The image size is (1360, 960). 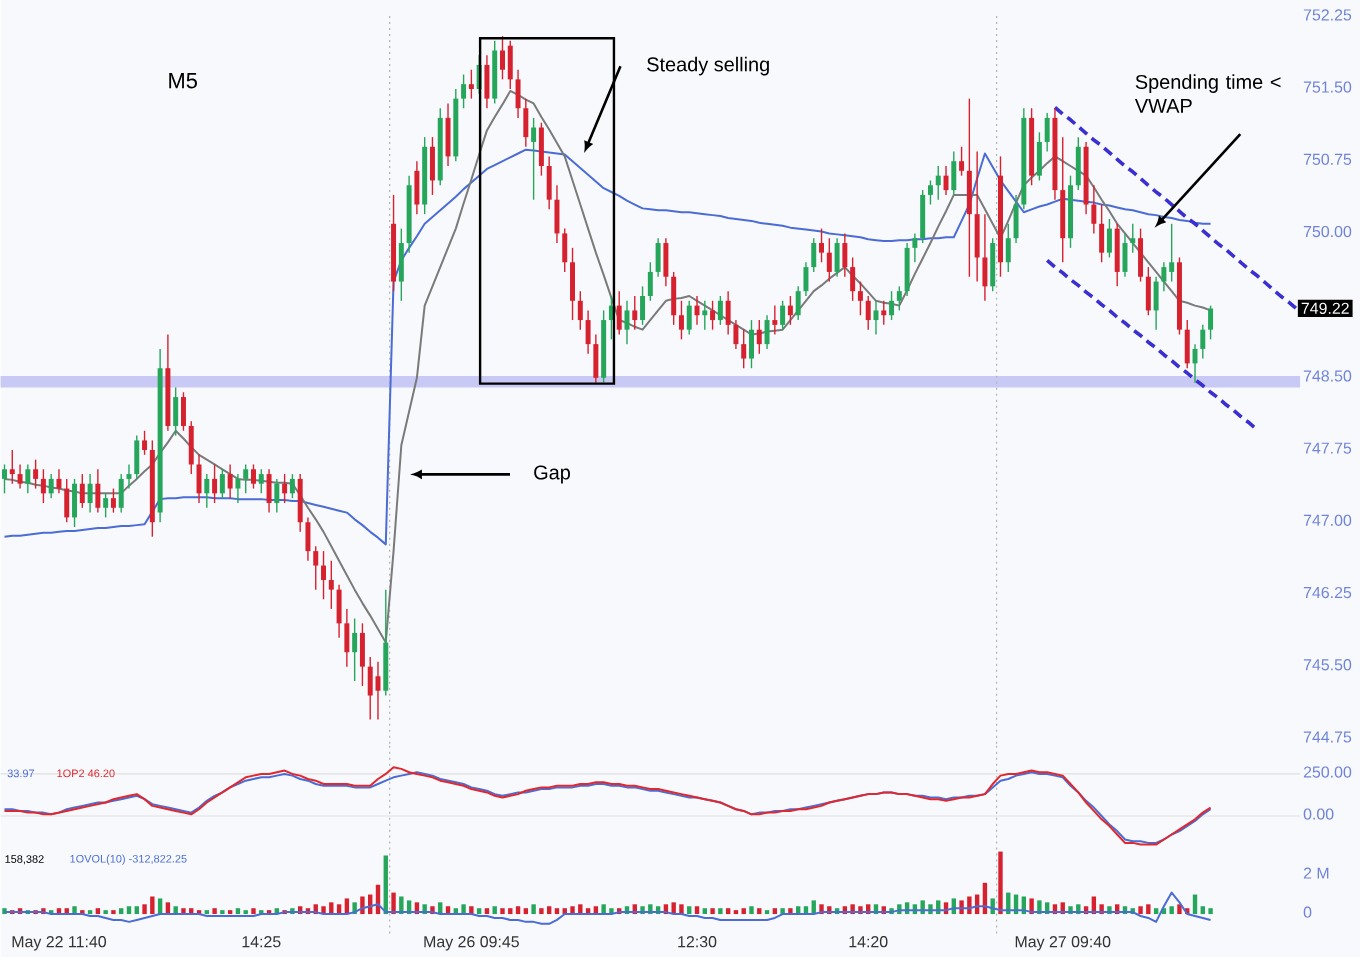 I want to click on text: M5, so click(x=183, y=81).